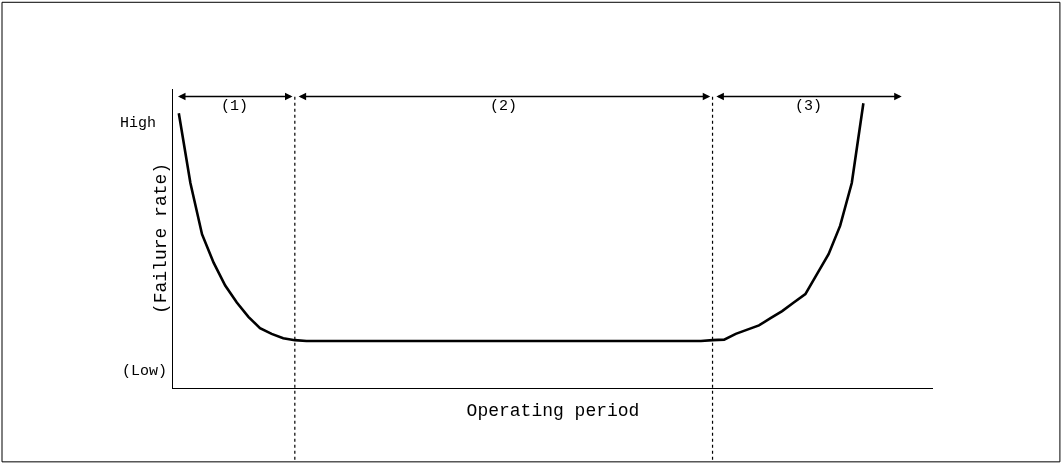 This screenshot has width=1063, height=465. What do you see at coordinates (145, 371) in the screenshot?
I see `text: (Low)` at bounding box center [145, 371].